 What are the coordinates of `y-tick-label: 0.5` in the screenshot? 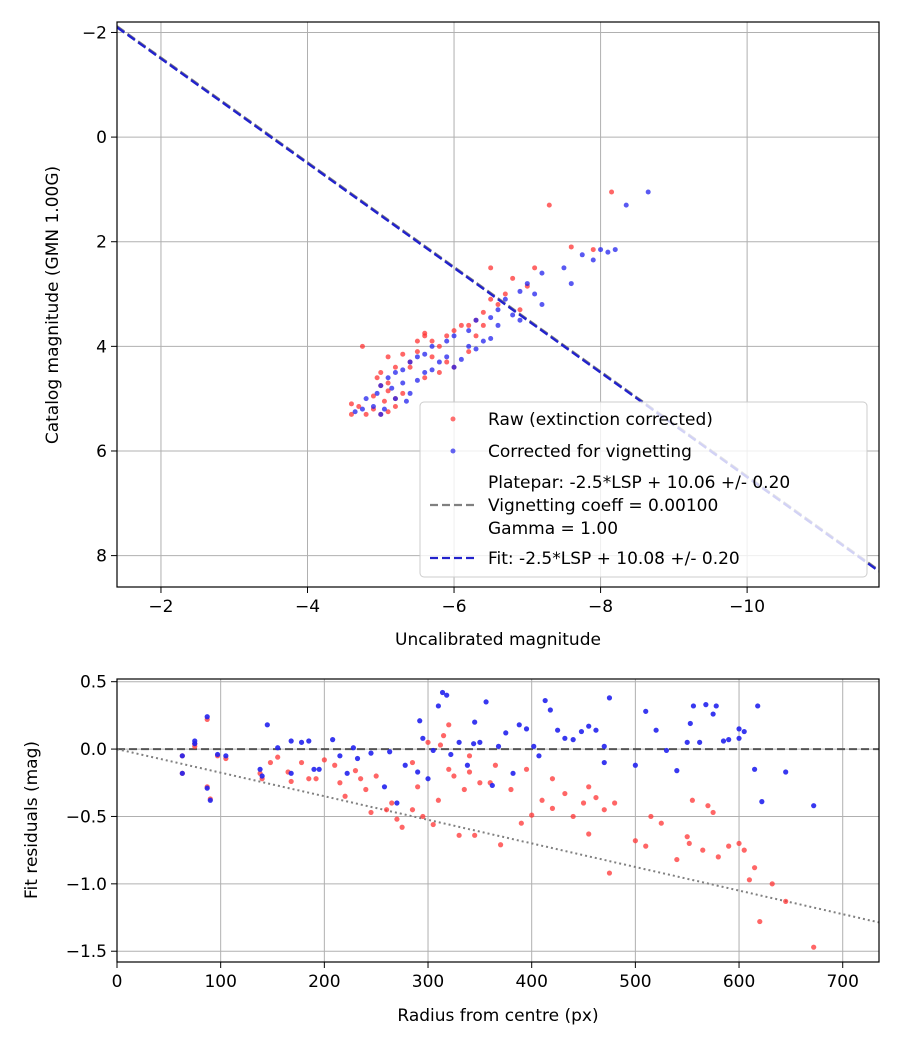 It's located at (93, 683).